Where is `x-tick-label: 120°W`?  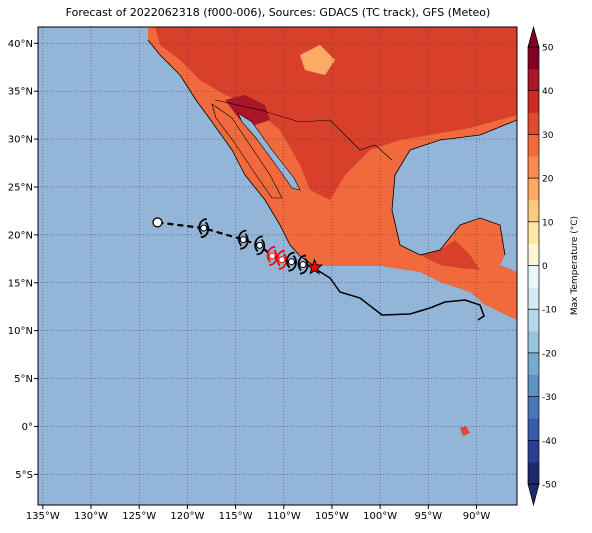 x-tick-label: 120°W is located at coordinates (187, 516).